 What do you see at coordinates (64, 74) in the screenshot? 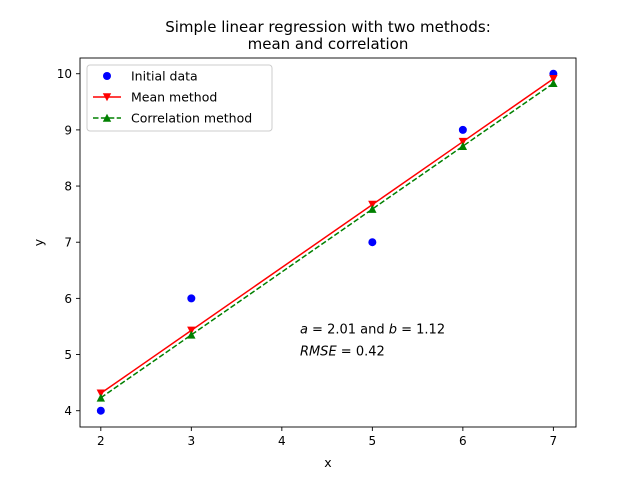
I see `y-tick-label: 10` at bounding box center [64, 74].